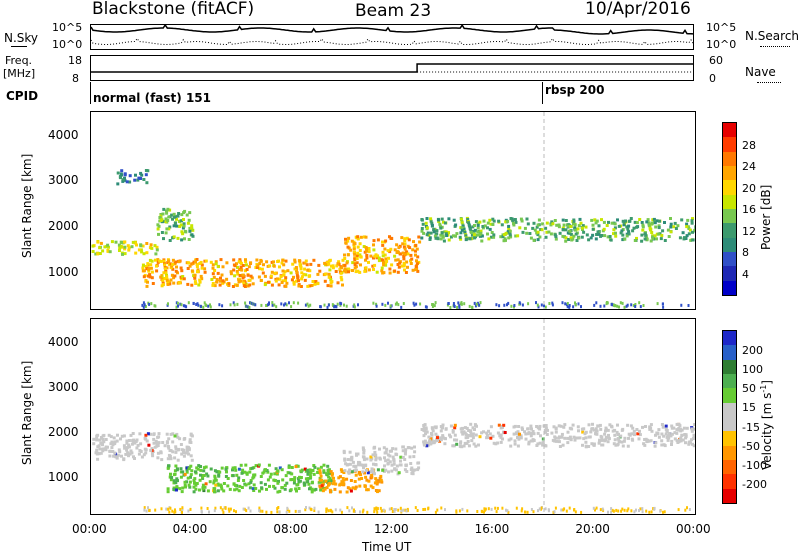  What do you see at coordinates (152, 98) in the screenshot?
I see `cpid-mode-normal: normal (fast) 151` at bounding box center [152, 98].